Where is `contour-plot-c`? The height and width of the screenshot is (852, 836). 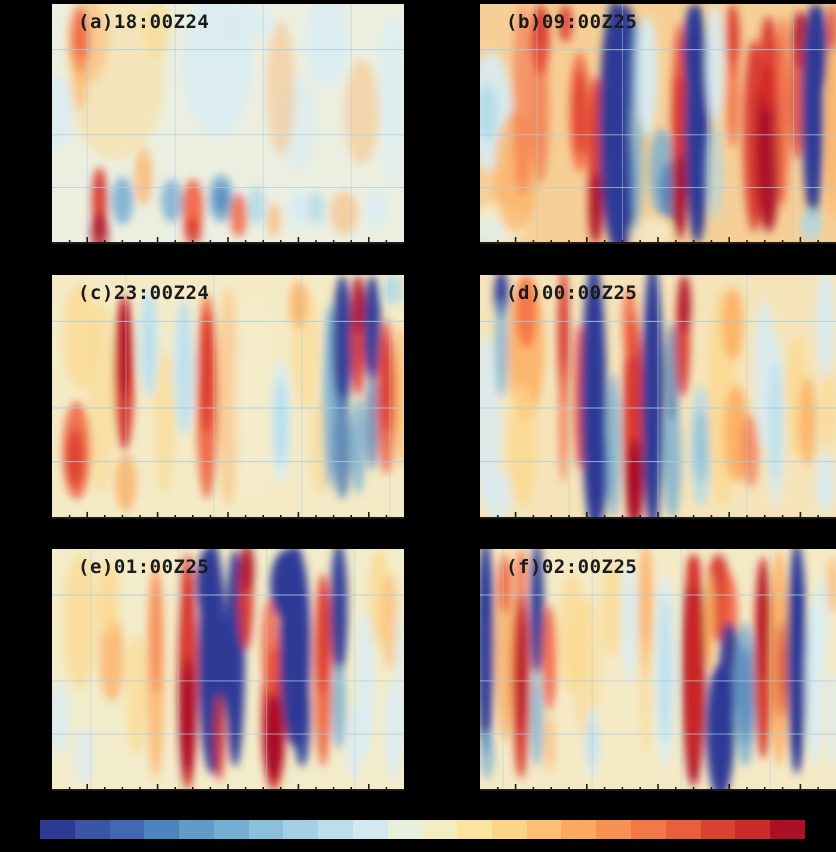
contour-plot-c is located at coordinates (228, 397).